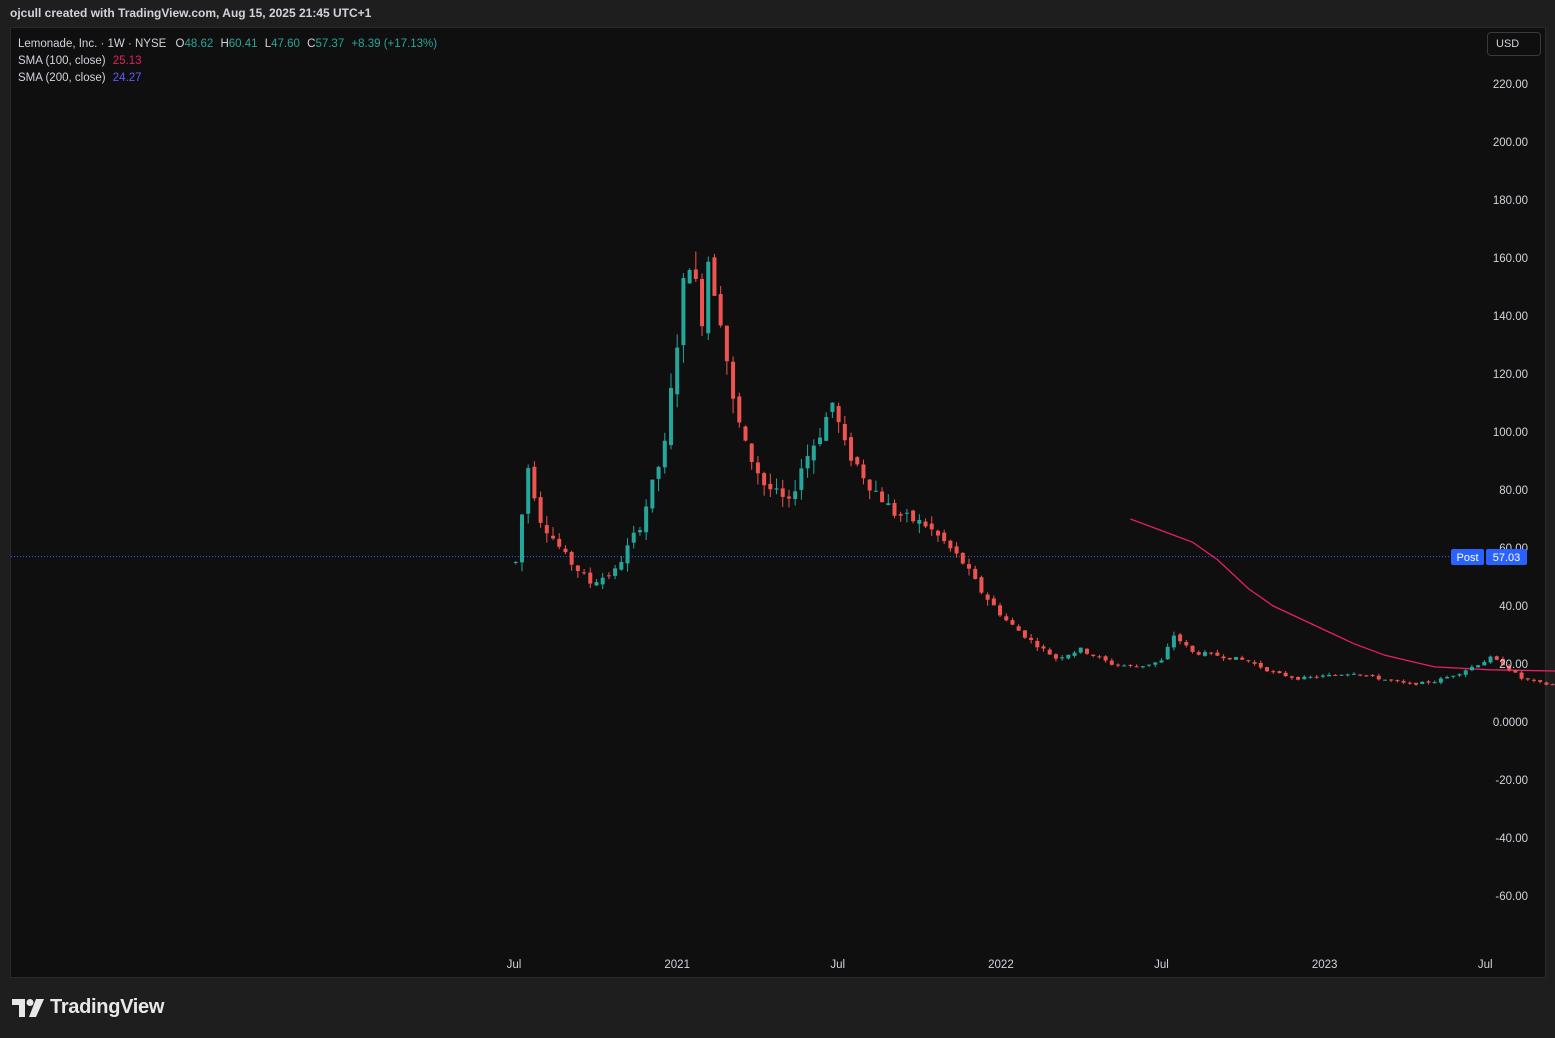 The image size is (1555, 1038). I want to click on y-tick-label: 140.00, so click(1510, 317).